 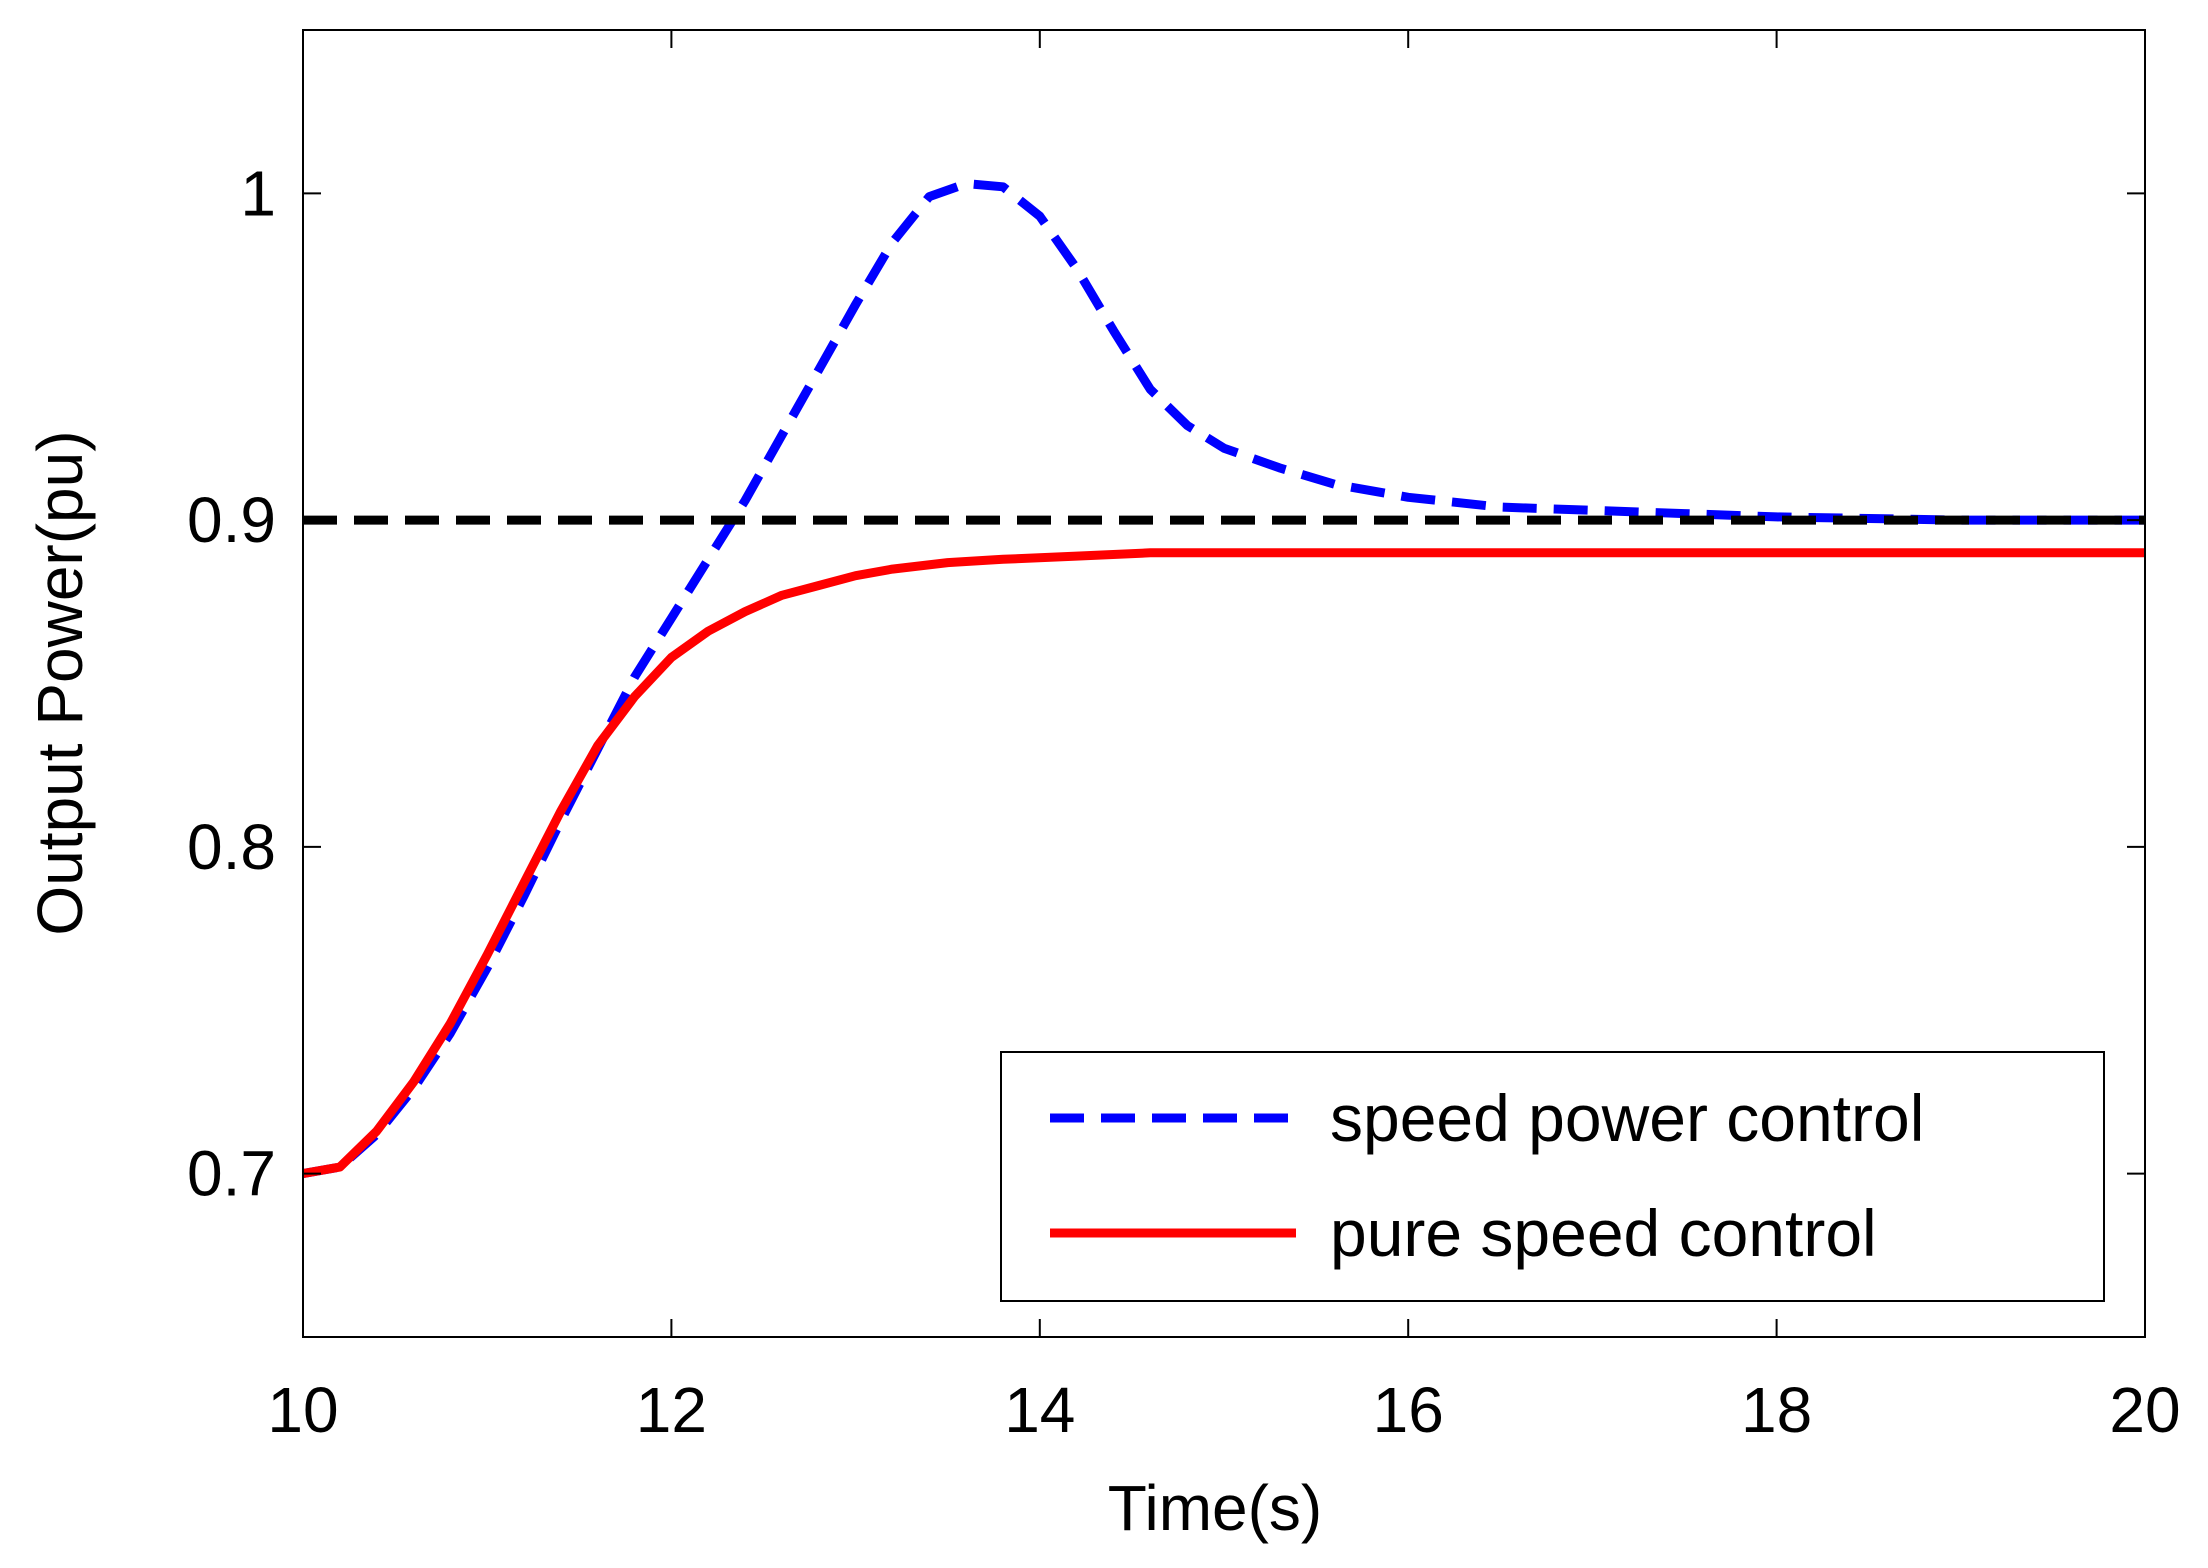 What do you see at coordinates (231, 847) in the screenshot?
I see `y-tick-label: 0.8` at bounding box center [231, 847].